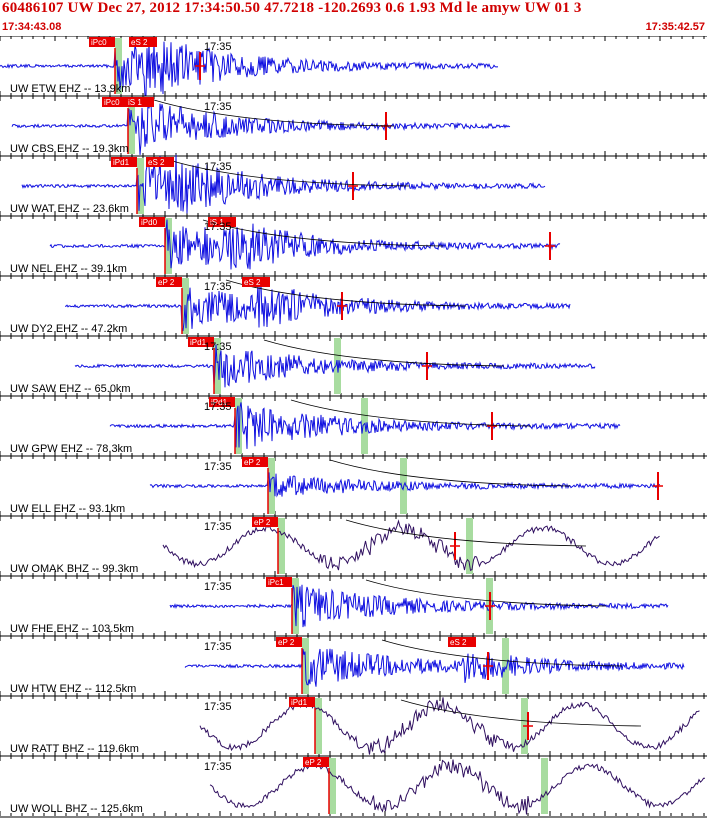  I want to click on station-label: UW GPW EHZ -- 78.3km, so click(71, 449).